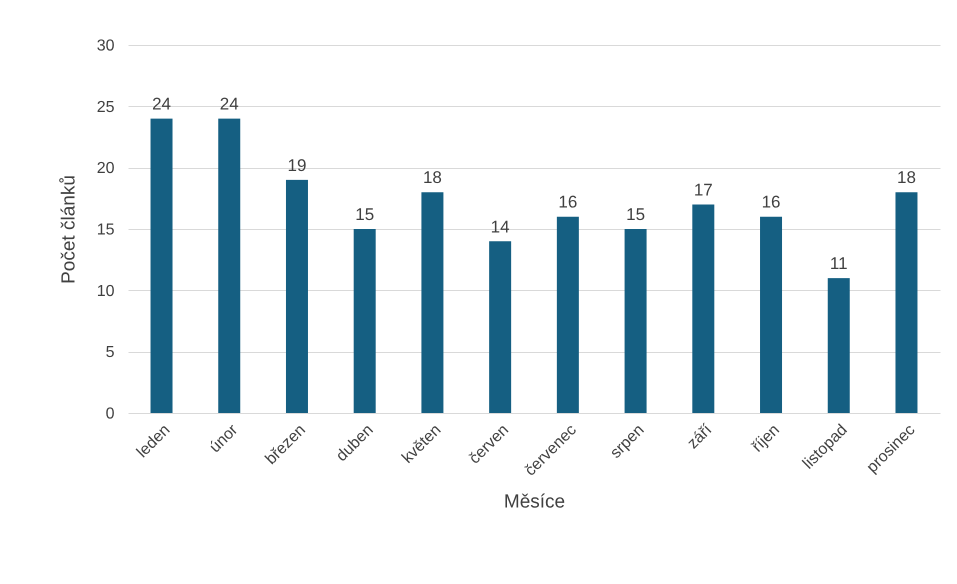 Image resolution: width=957 pixels, height=584 pixels. What do you see at coordinates (105, 107) in the screenshot?
I see `y-tick-label: 25` at bounding box center [105, 107].